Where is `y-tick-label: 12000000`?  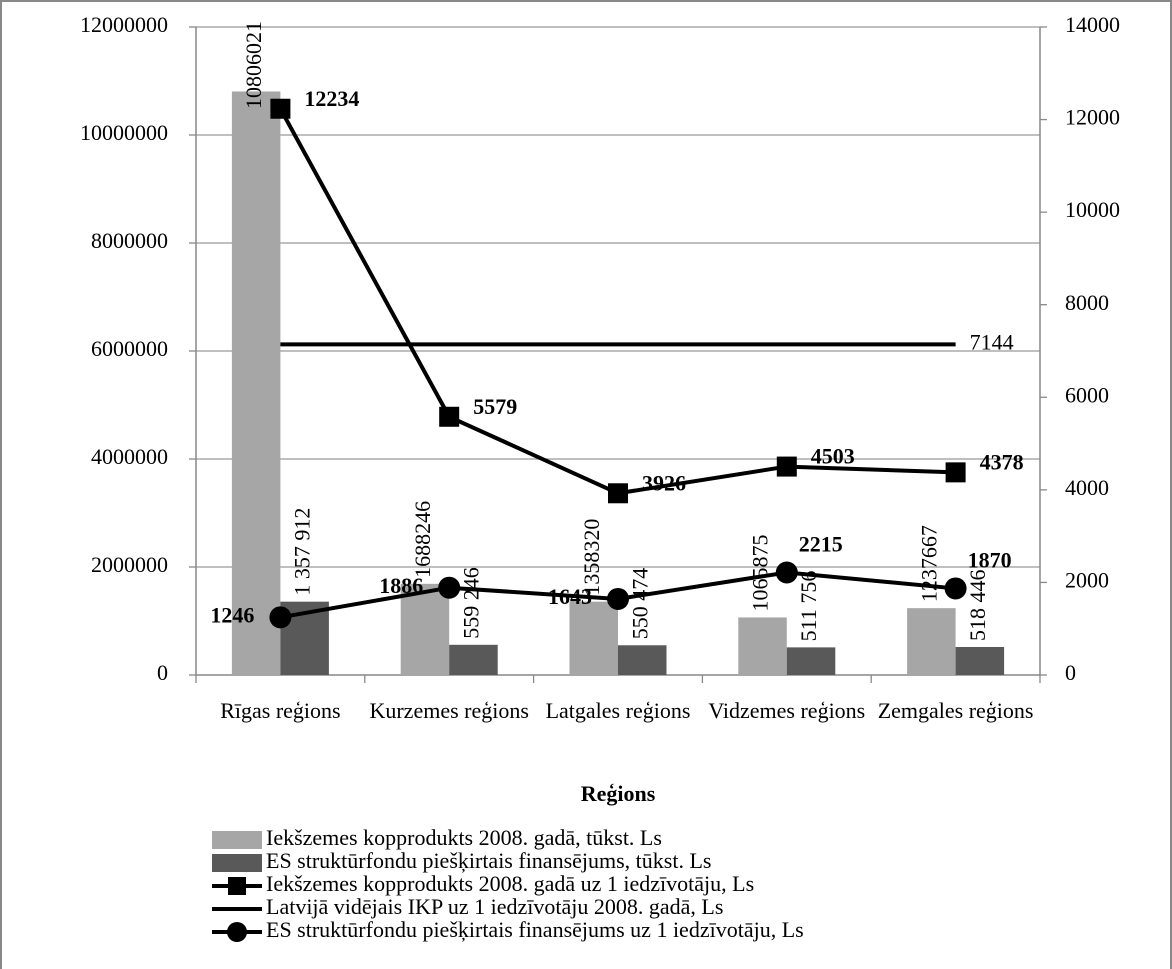
y-tick-label: 12000000 is located at coordinates (124, 24).